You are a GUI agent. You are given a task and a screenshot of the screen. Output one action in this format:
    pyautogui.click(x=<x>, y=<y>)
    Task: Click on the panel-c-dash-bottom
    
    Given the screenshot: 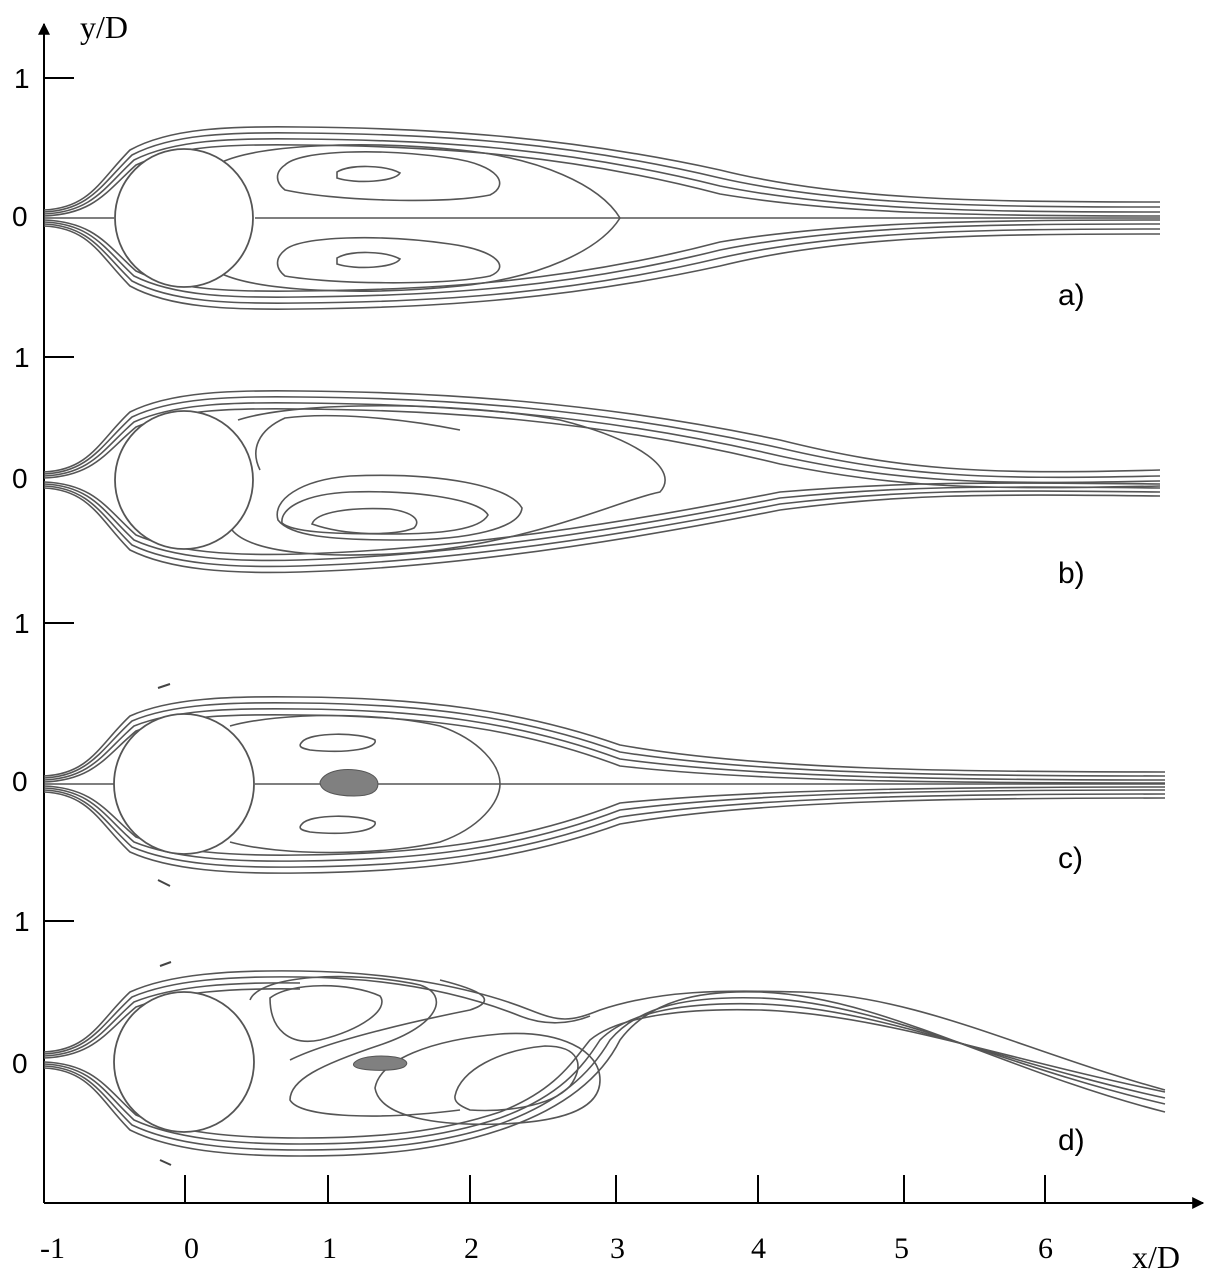 What is the action you would take?
    pyautogui.click(x=164, y=883)
    